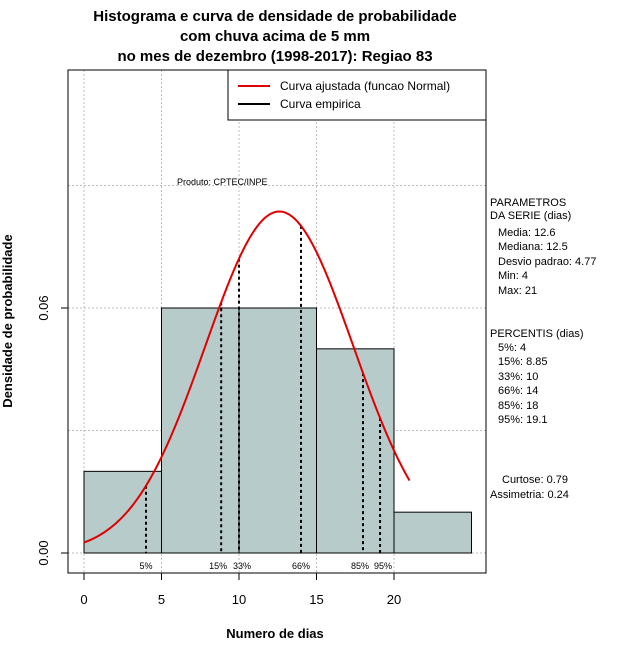 This screenshot has height=660, width=640. I want to click on legend-label-fitted: Curva ajustada (funcao Normal), so click(365, 86).